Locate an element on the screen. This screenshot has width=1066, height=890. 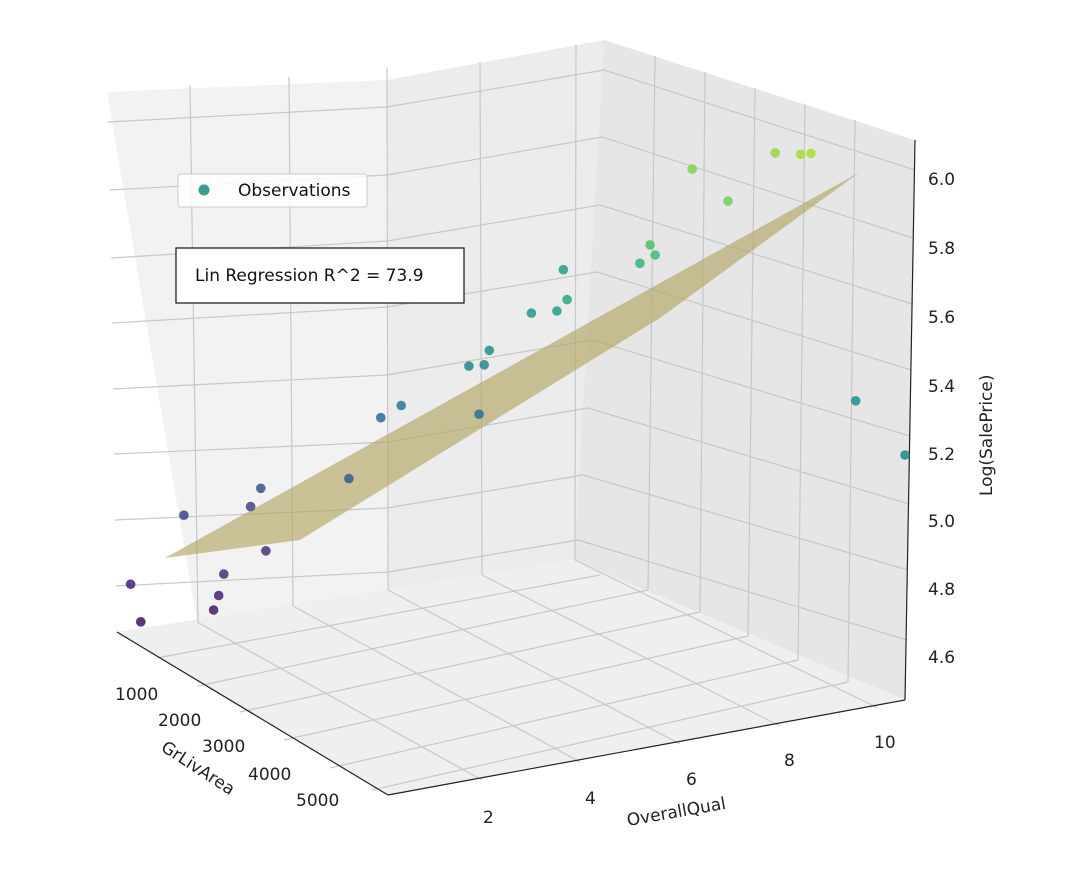
x-tick-label: 5000 is located at coordinates (317, 801).